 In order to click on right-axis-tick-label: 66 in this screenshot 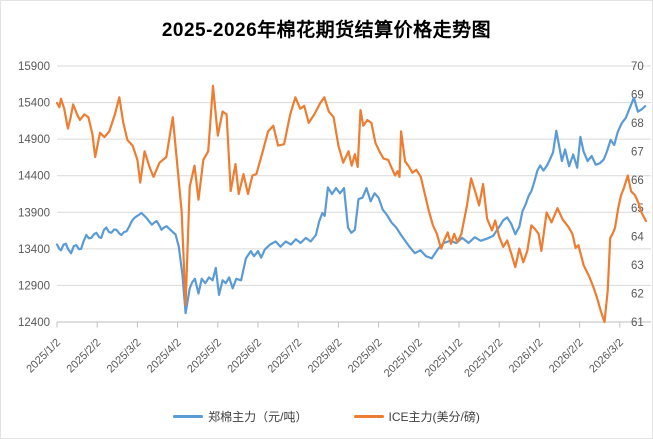, I will do `click(637, 181)`.